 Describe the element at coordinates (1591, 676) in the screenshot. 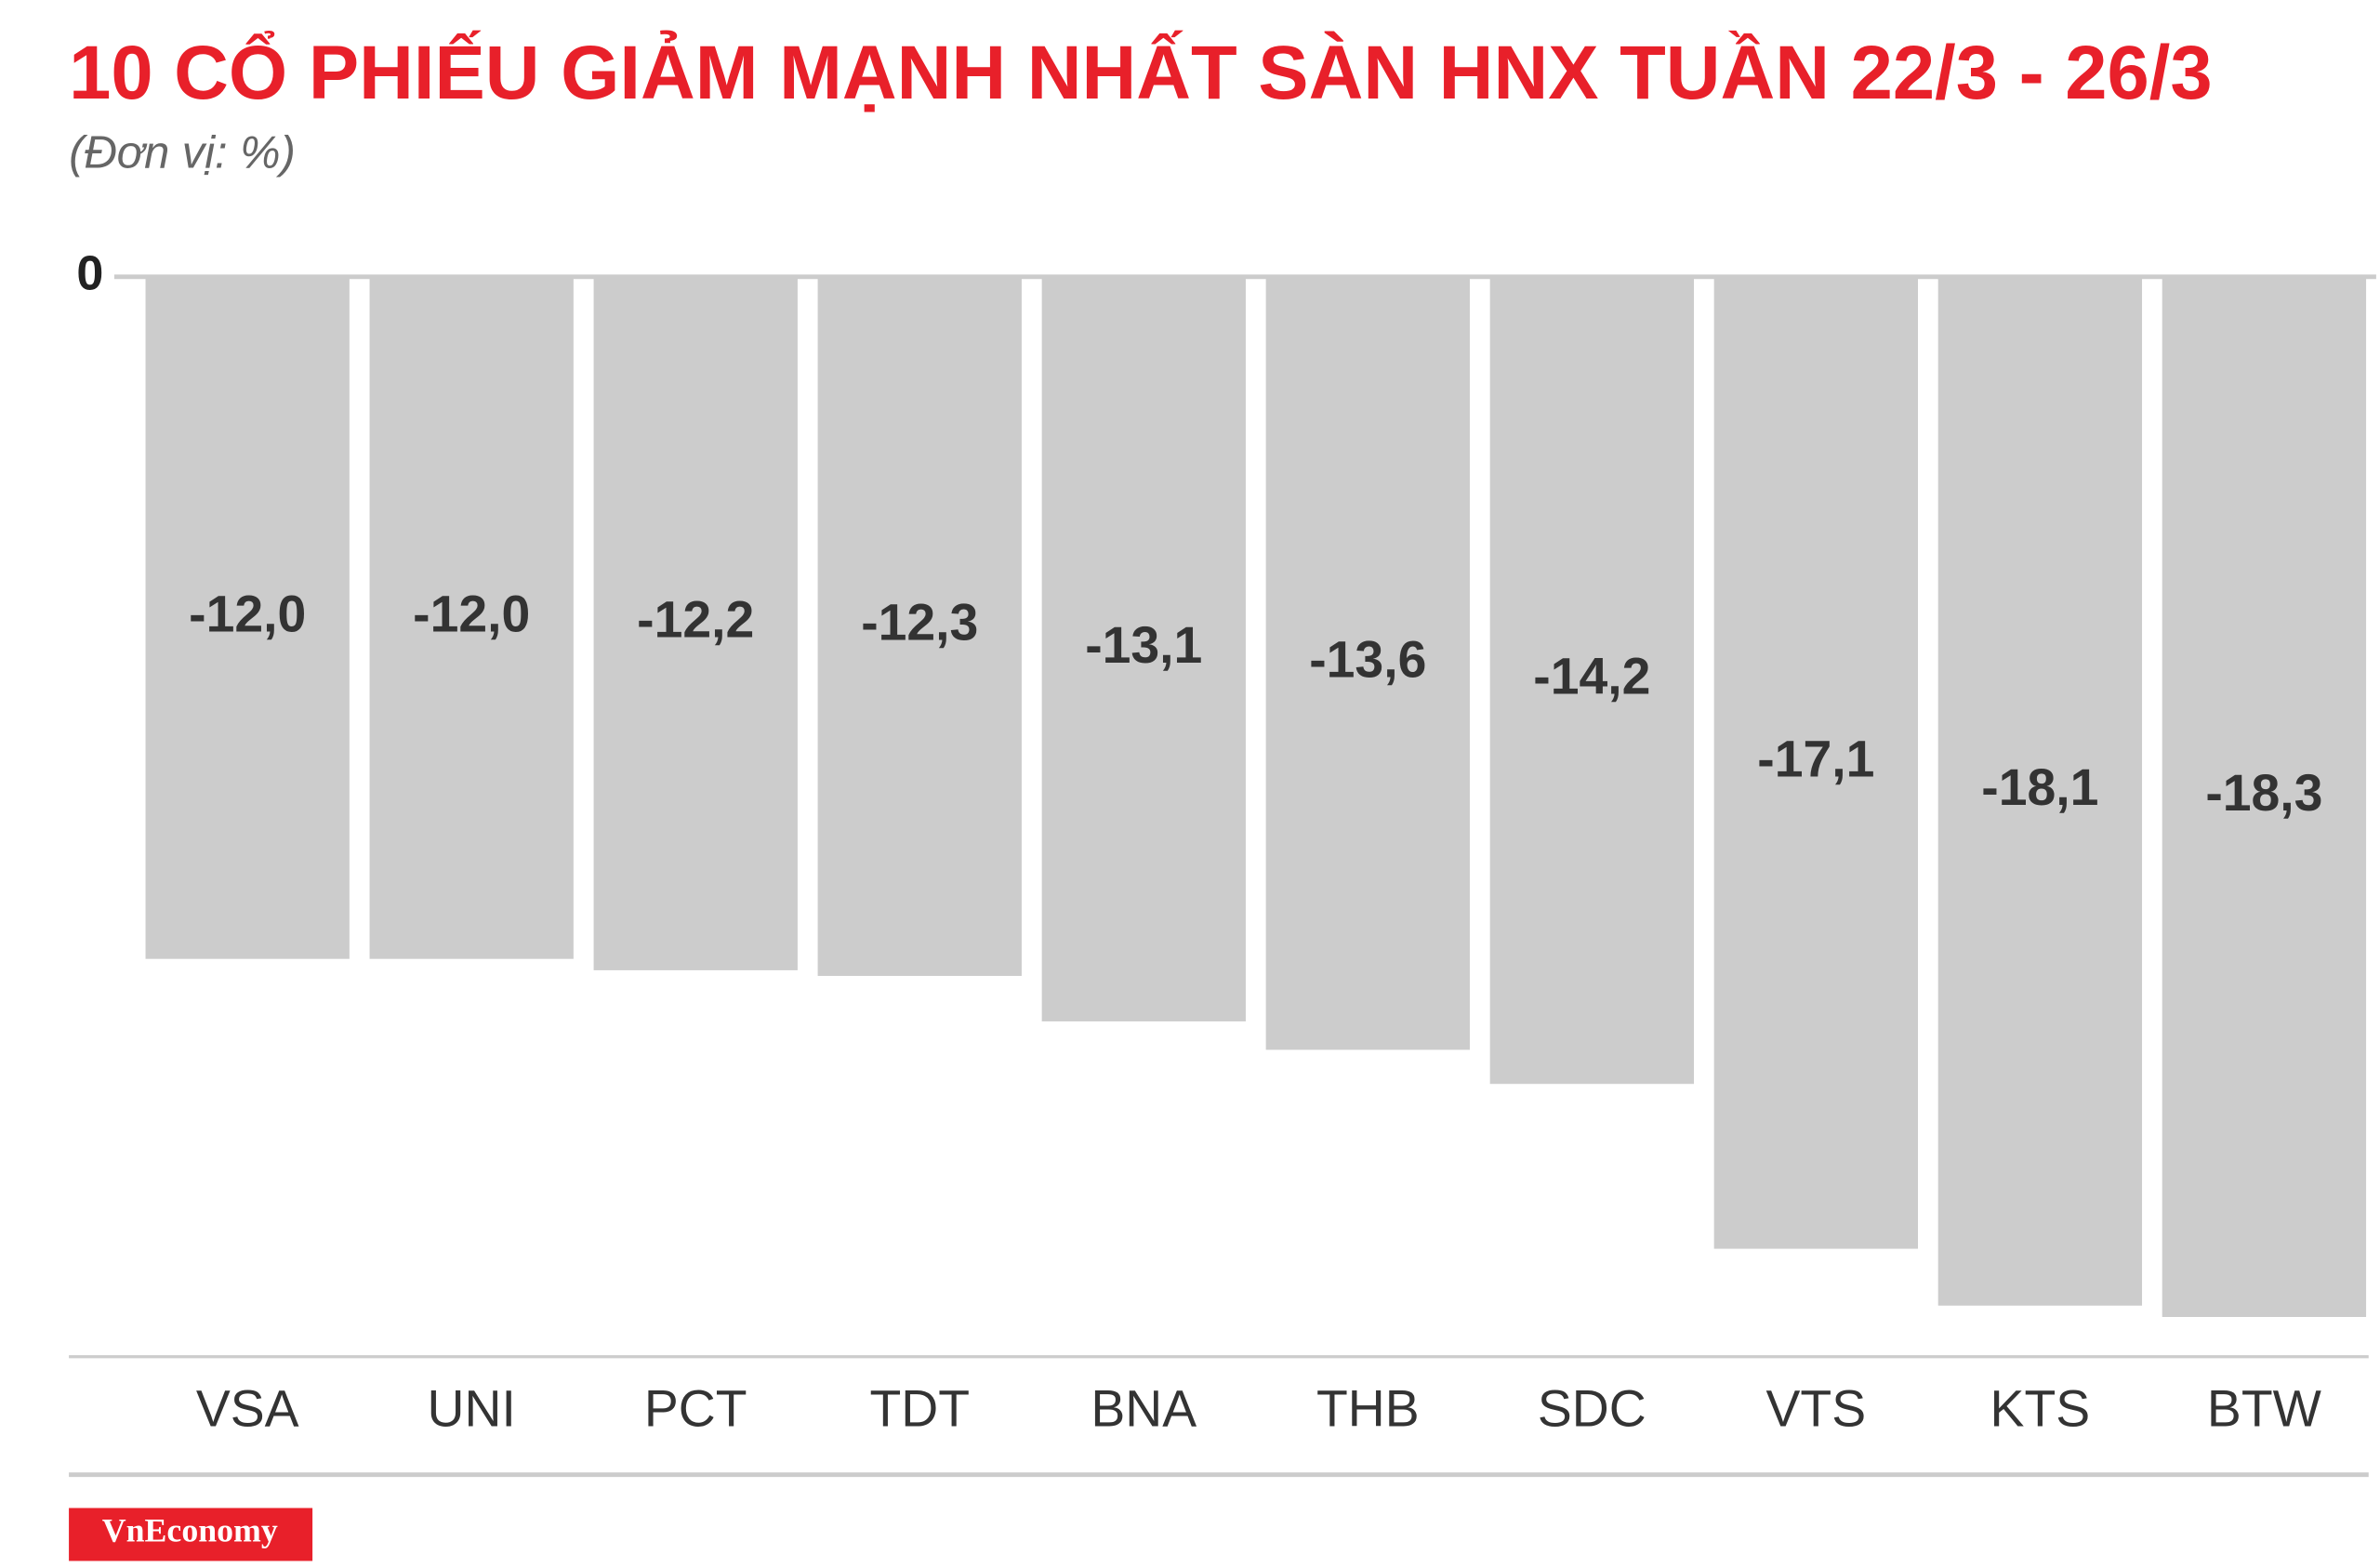

I see `value-label: -14,2` at that location.